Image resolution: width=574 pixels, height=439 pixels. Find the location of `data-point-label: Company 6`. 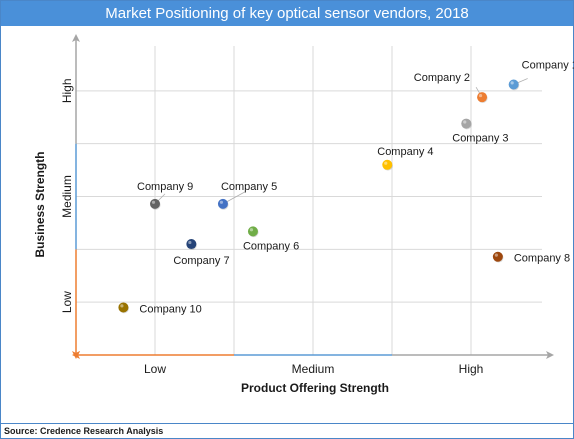

data-point-label: Company 6 is located at coordinates (271, 246).